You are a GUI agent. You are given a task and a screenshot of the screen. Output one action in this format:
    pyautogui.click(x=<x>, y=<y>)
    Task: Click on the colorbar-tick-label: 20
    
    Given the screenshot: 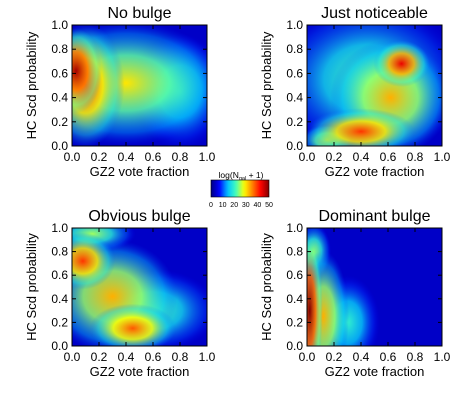 What is the action you would take?
    pyautogui.click(x=234, y=205)
    